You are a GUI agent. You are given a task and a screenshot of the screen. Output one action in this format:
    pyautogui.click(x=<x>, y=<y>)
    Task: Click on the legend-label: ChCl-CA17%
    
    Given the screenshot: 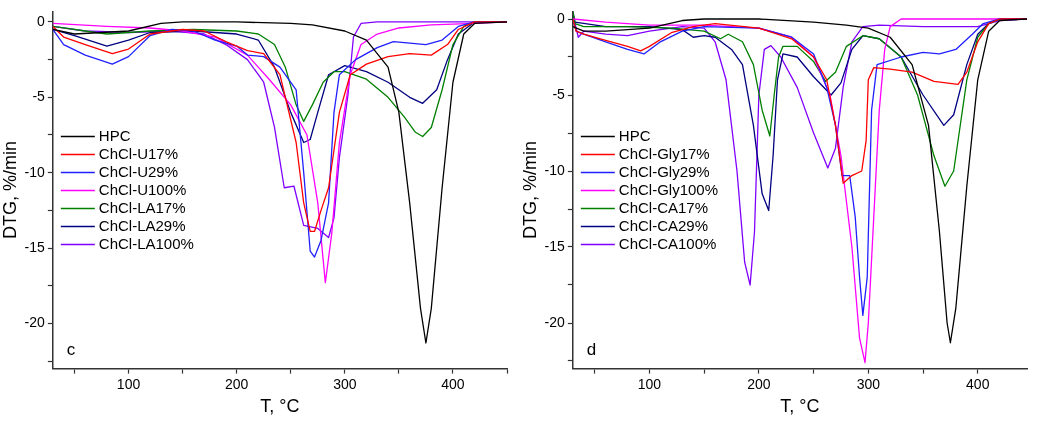 What is the action you would take?
    pyautogui.click(x=663, y=207)
    